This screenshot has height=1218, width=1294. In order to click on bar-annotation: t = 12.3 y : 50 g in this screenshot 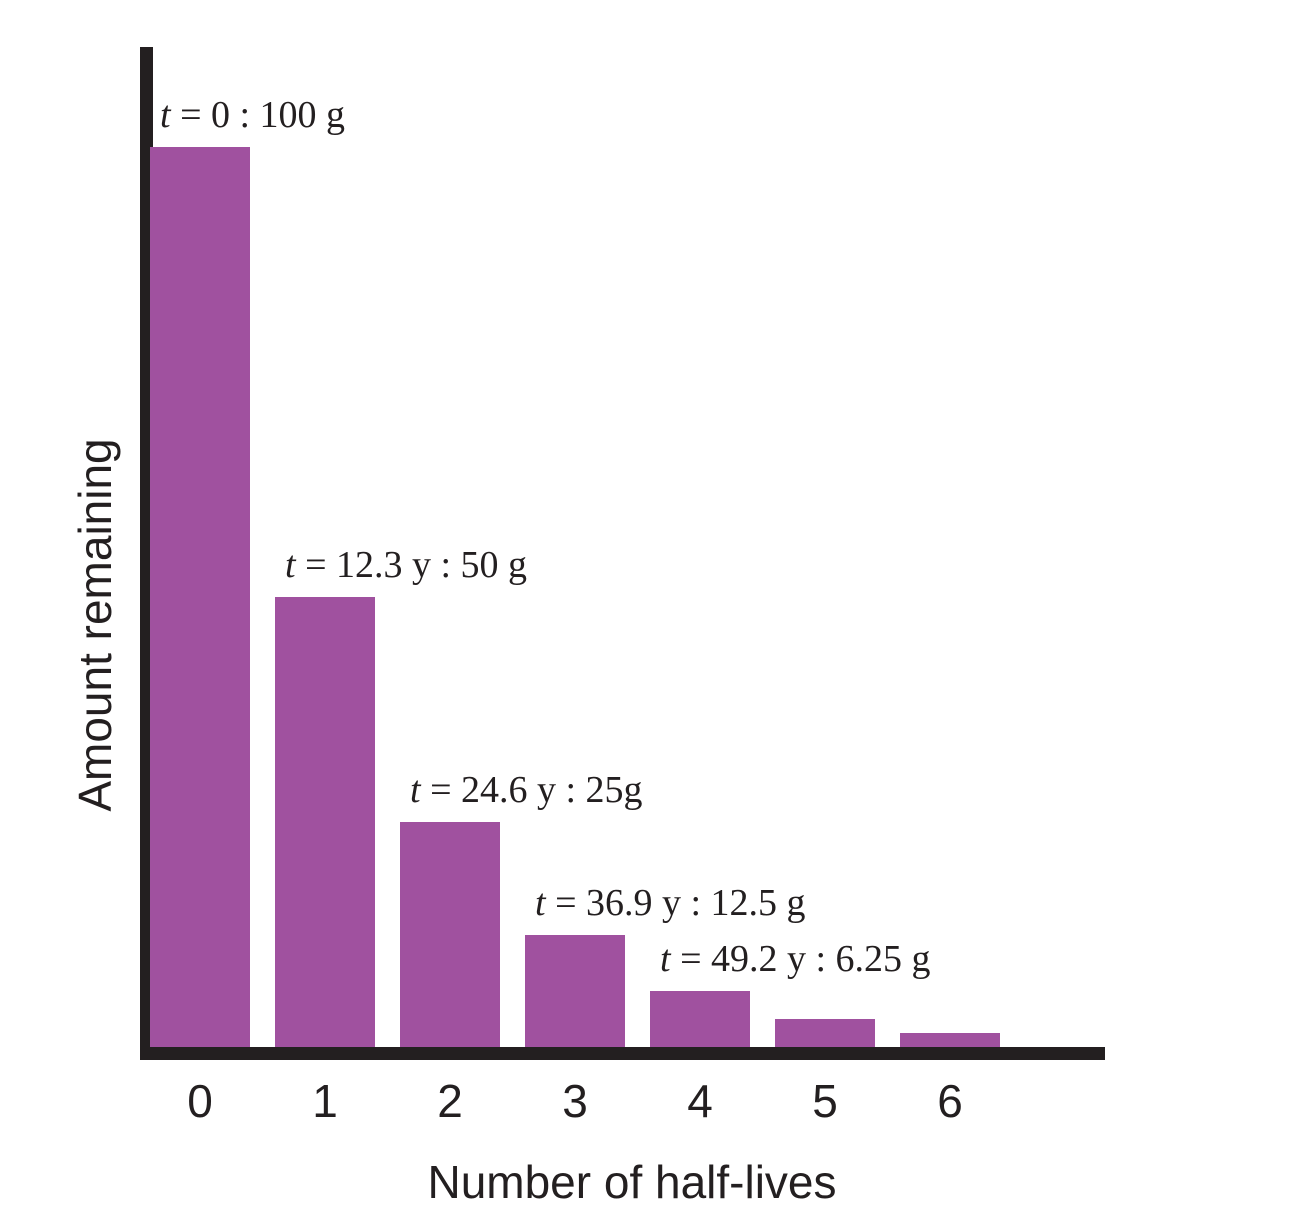, I will do `click(406, 566)`.